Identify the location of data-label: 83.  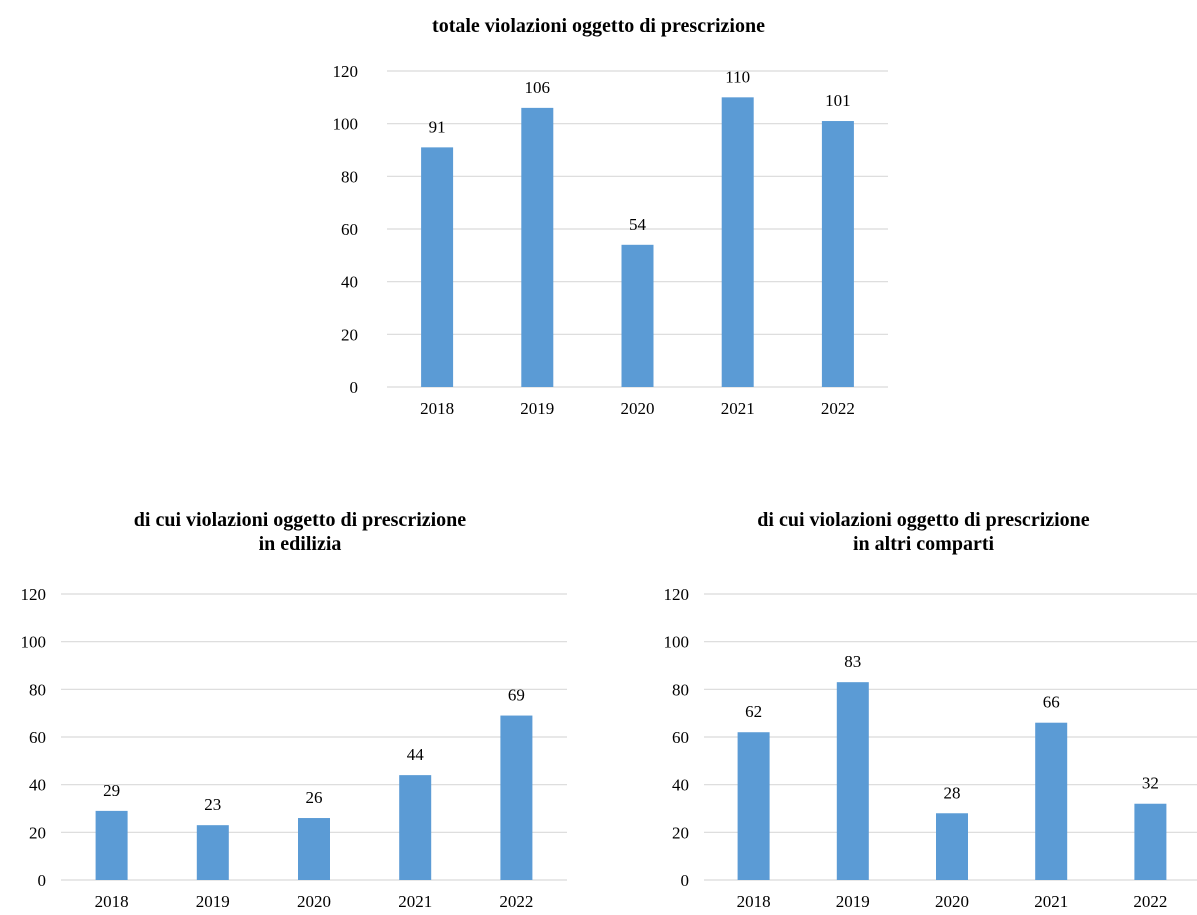
(852, 661).